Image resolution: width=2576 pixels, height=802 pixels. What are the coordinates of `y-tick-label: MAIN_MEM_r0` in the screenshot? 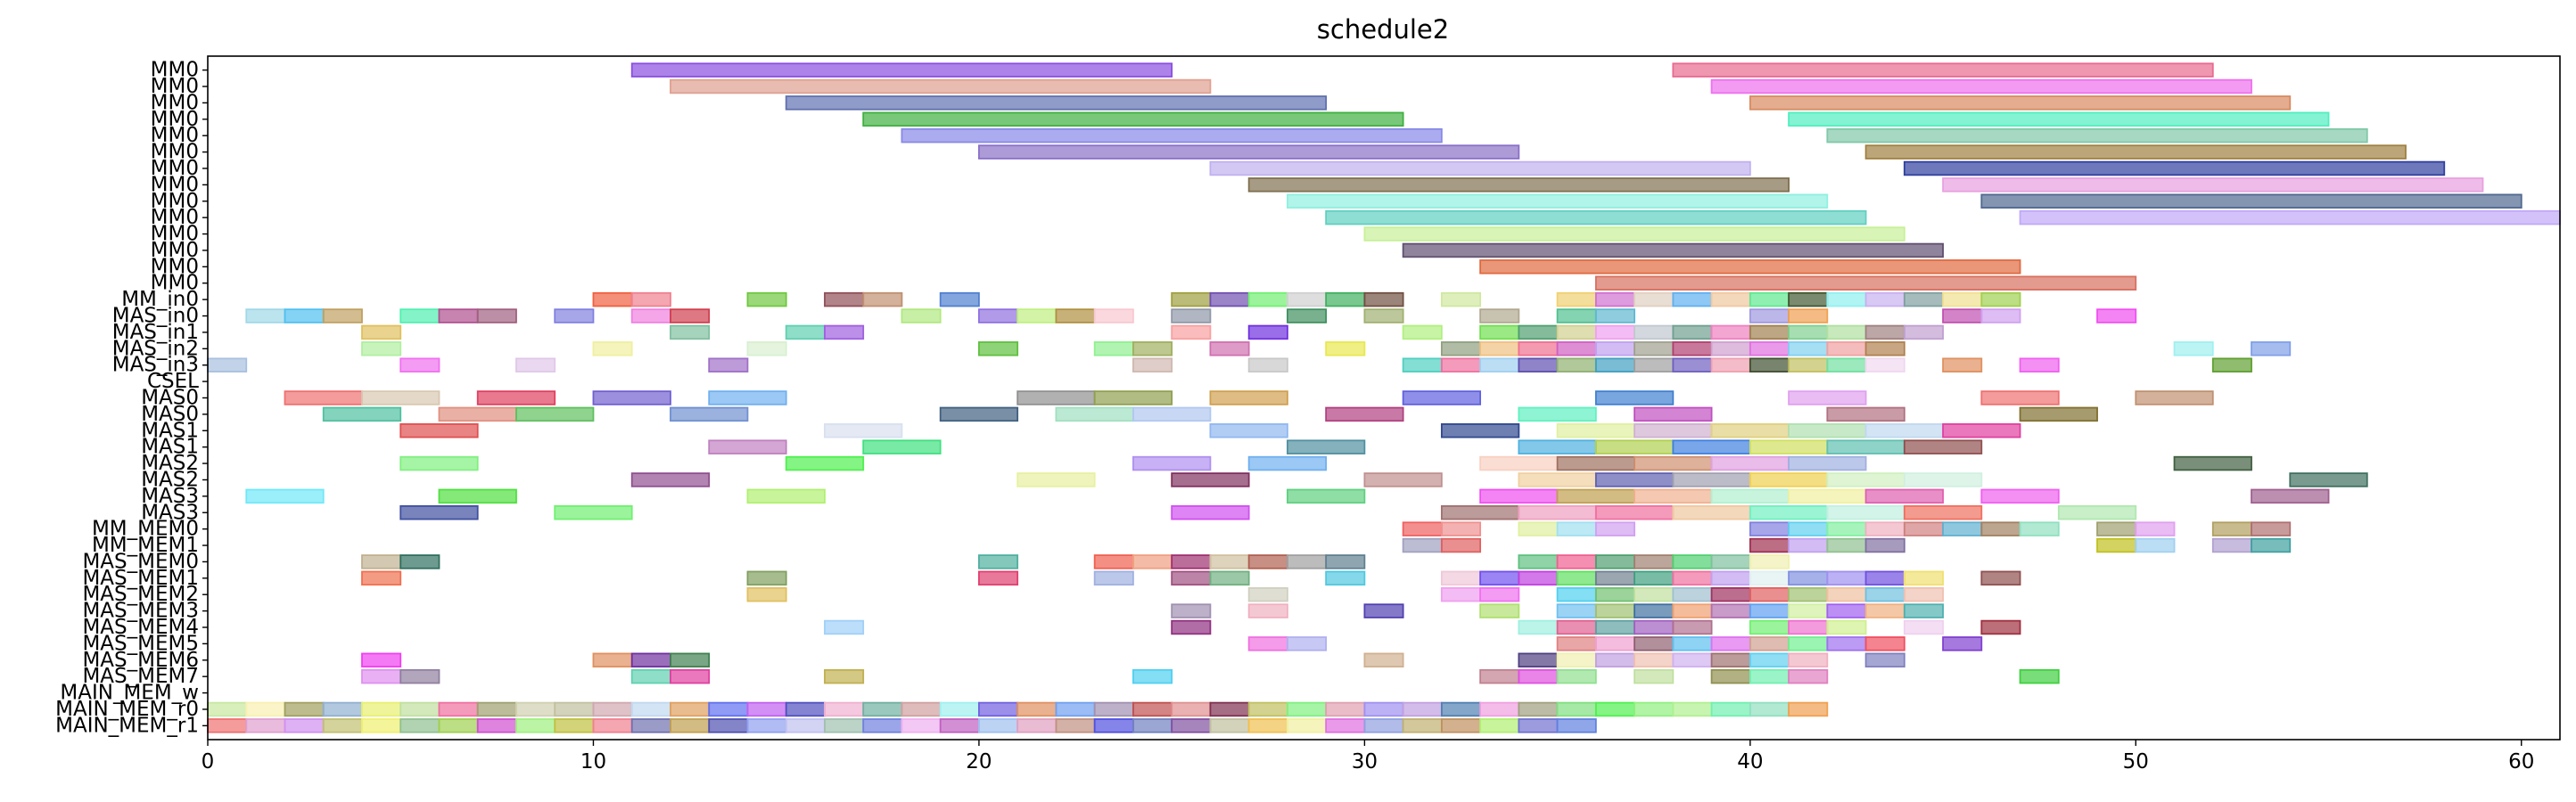 It's located at (127, 709).